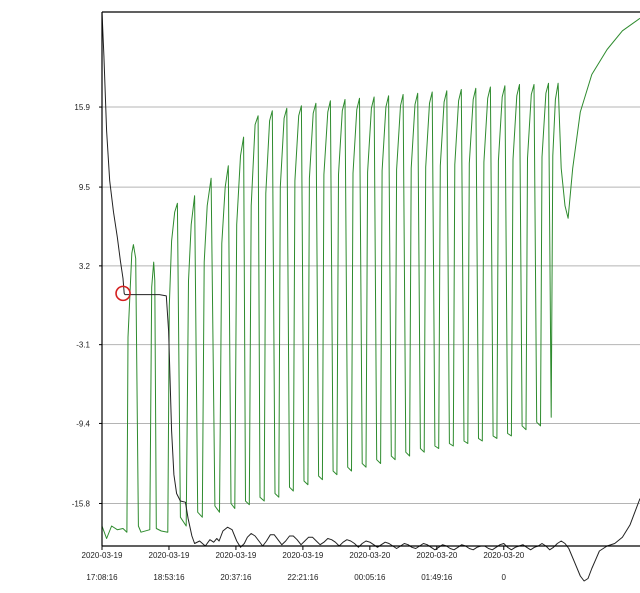  What do you see at coordinates (83, 345) in the screenshot?
I see `y-tick-label-2: -3.1` at bounding box center [83, 345].